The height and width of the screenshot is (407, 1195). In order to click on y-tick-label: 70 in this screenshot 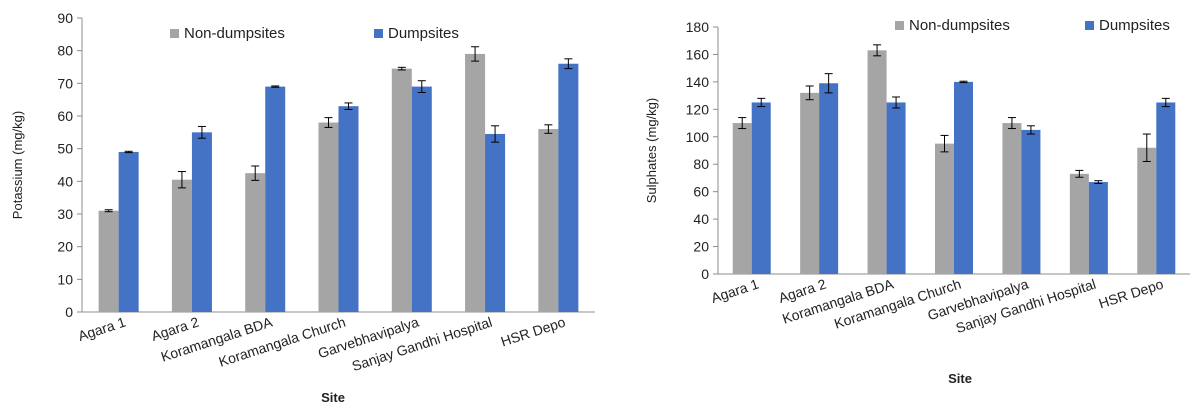, I will do `click(65, 83)`.